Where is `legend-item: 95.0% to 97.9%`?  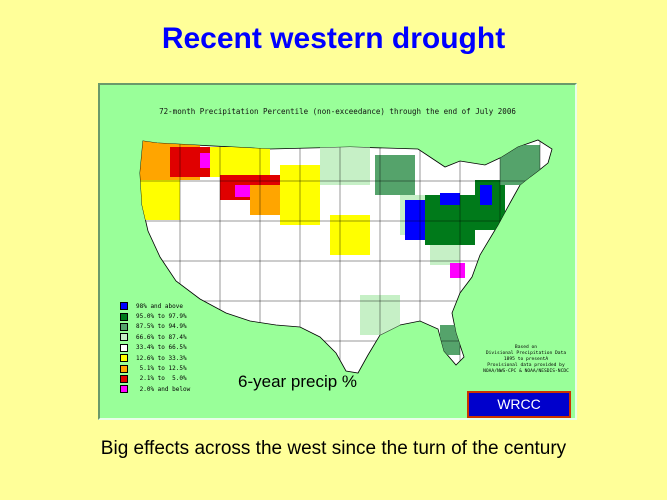
legend-item: 95.0% to 97.9% is located at coordinates (155, 316).